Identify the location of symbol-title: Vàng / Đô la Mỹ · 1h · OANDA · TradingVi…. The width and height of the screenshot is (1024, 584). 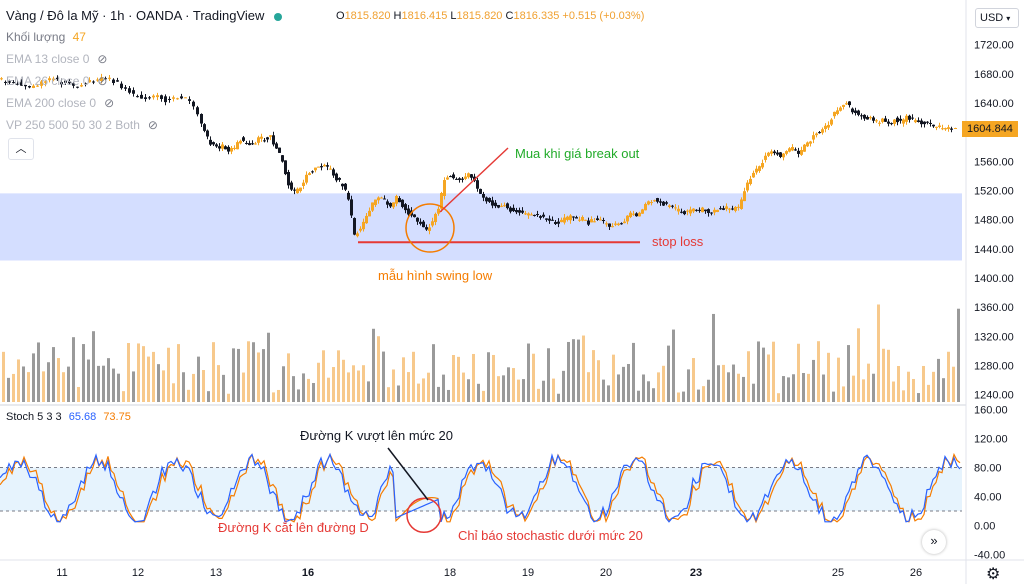
(144, 15).